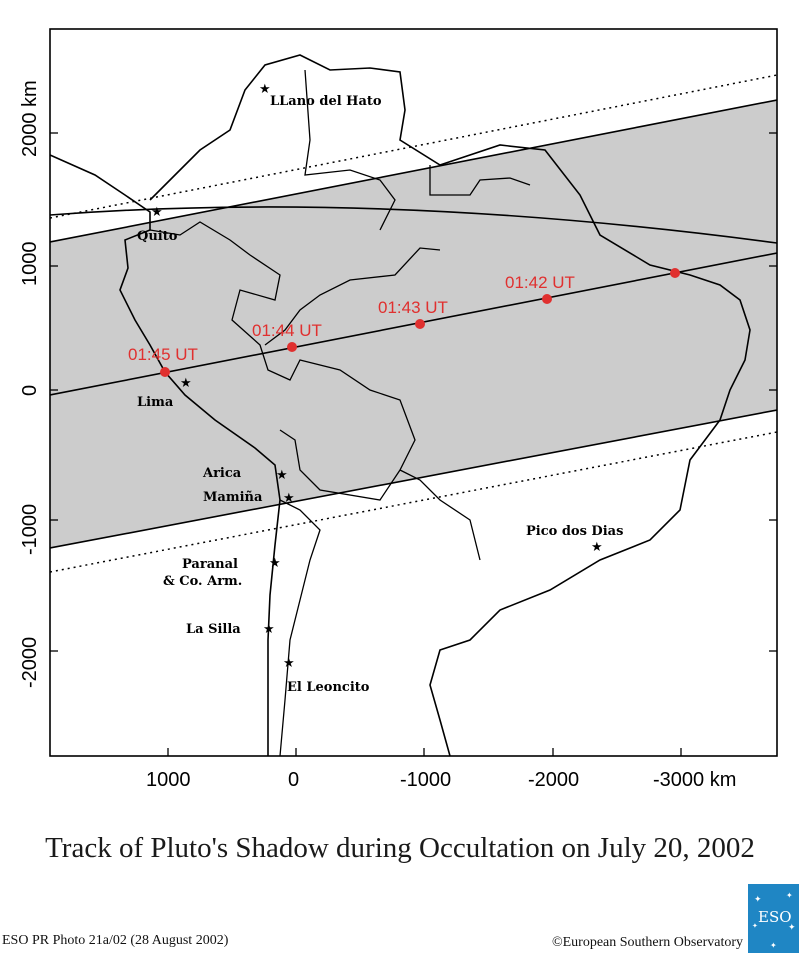 This screenshot has height=957, width=800. I want to click on eso-logo: ✦ ✦ ✦ ✦ ✦ ESO, so click(773, 918).